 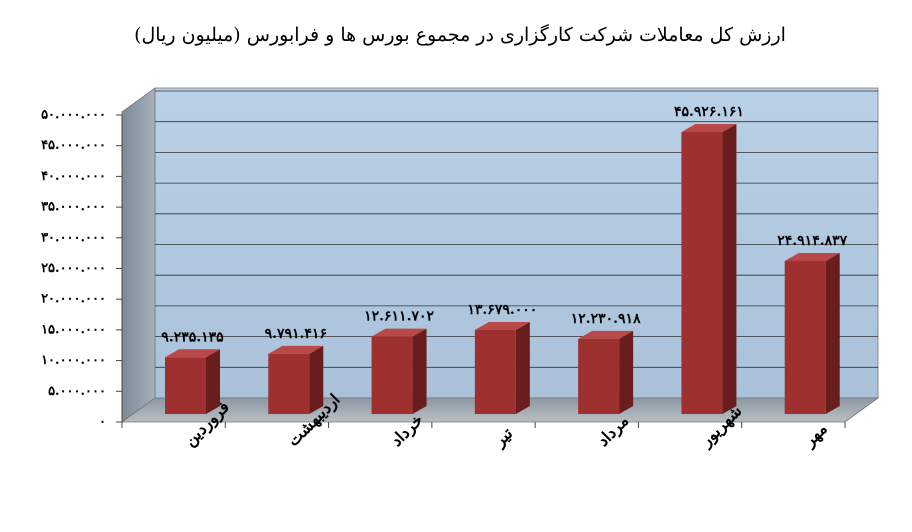 What do you see at coordinates (73, 299) in the screenshot?
I see `y-tick-label: ۲۰.۰۰۰.۰۰۰` at bounding box center [73, 299].